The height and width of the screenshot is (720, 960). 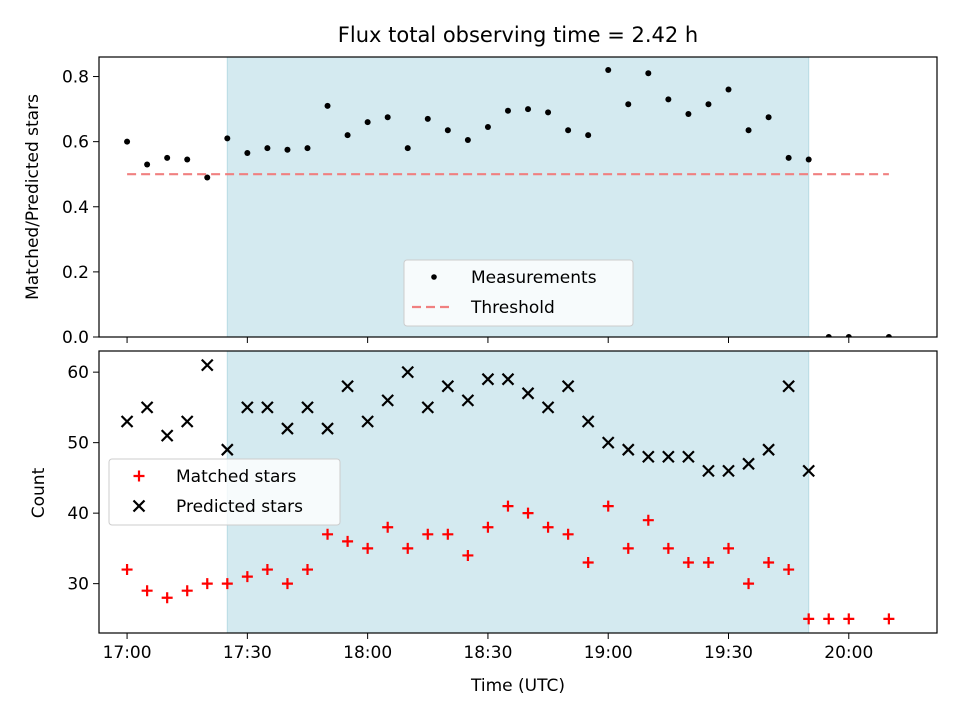 I want to click on legend: Matched stars Predicted stars, so click(x=224, y=492).